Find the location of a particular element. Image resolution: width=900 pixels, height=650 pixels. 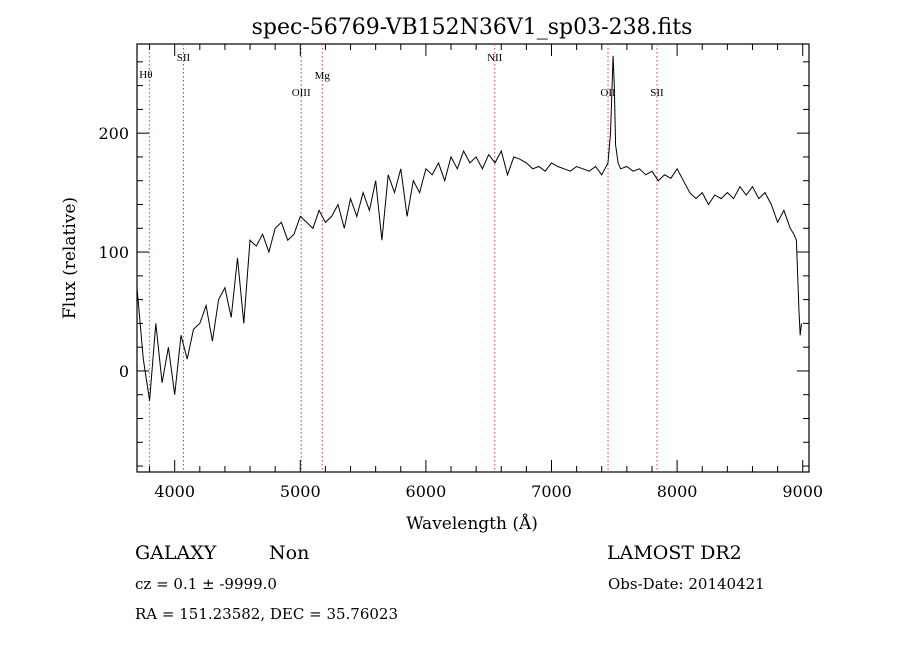

chart-title: spec-56769-VB152N36V1_sp03-238.fits is located at coordinates (472, 27).